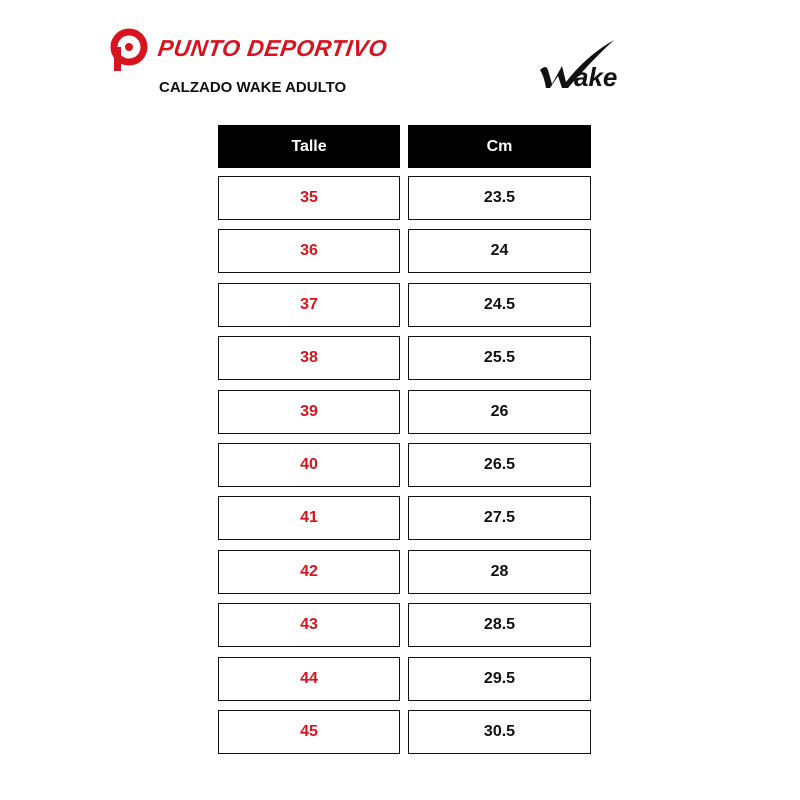 This screenshot has width=800, height=800. I want to click on table-cell-talle: 42, so click(309, 571).